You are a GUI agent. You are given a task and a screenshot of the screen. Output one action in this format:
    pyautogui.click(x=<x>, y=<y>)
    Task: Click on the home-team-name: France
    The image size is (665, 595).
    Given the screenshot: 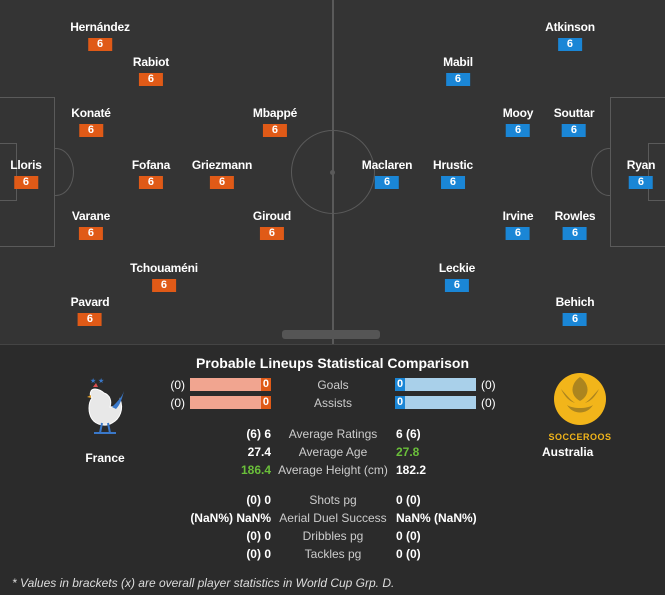 What is the action you would take?
    pyautogui.click(x=105, y=458)
    